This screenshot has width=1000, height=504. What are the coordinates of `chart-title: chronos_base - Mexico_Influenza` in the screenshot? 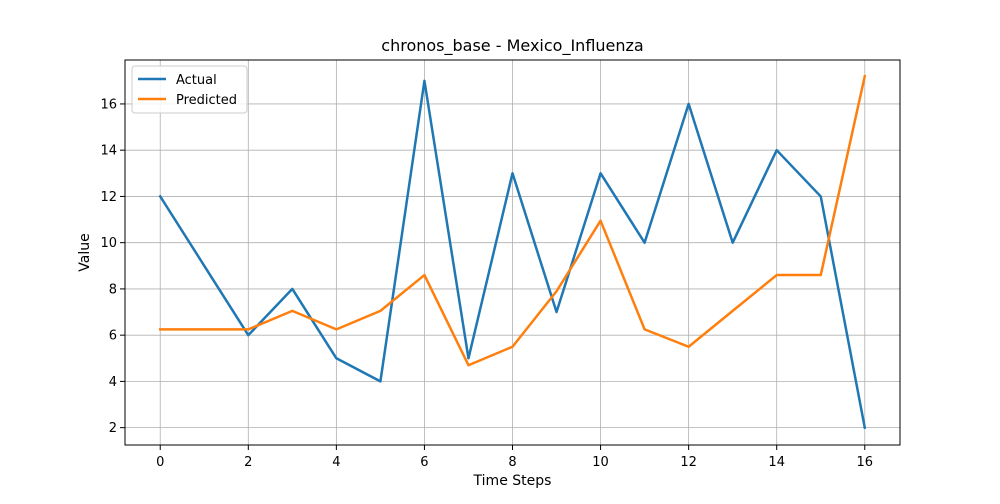 It's located at (512, 46).